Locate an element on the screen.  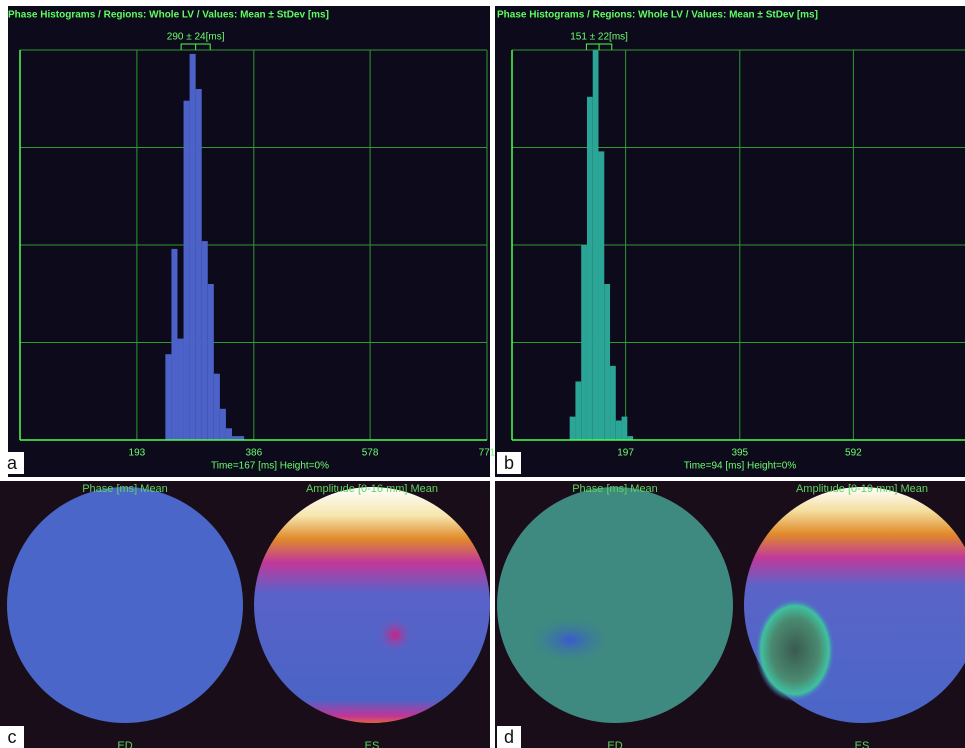
annotation: 151 ± 22[ms] is located at coordinates (599, 37).